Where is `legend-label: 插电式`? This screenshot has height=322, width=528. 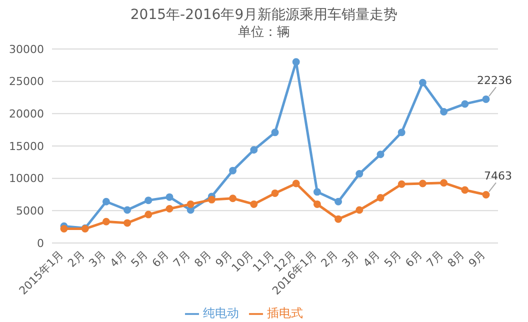
legend-label: 插电式 is located at coordinates (285, 313).